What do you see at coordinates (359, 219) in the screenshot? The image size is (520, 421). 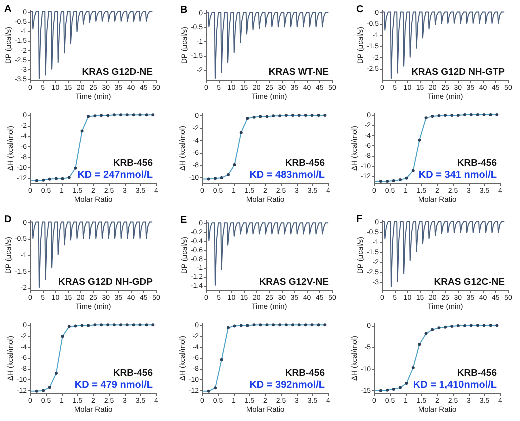 I see `chart-title: F` at bounding box center [359, 219].